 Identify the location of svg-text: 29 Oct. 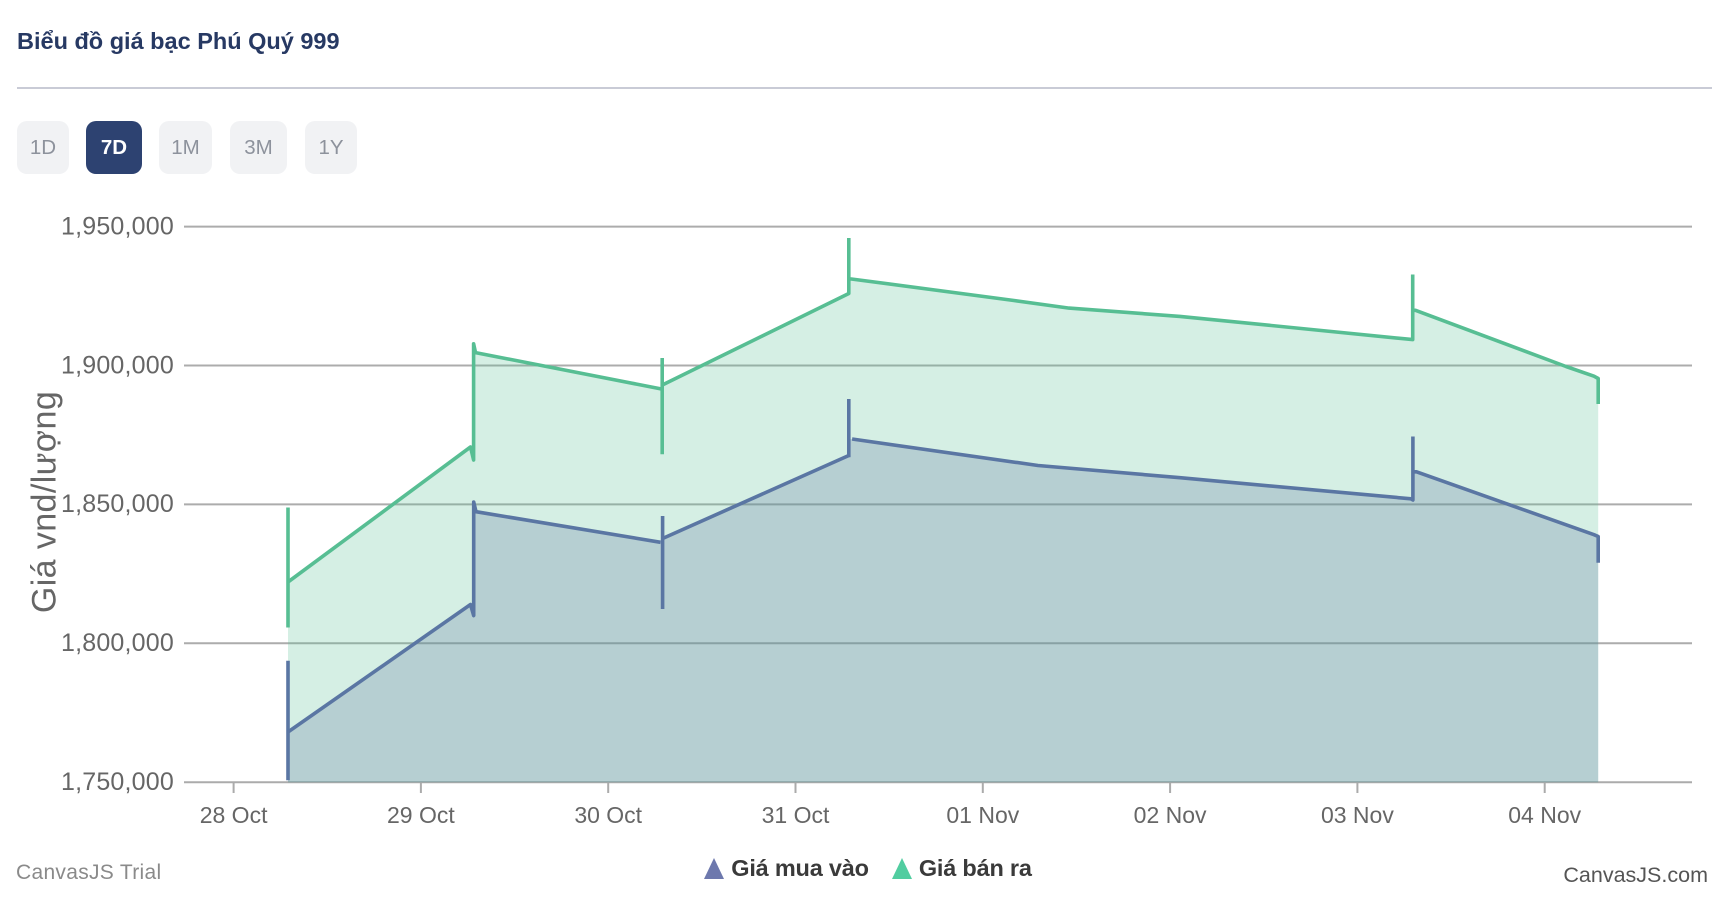
(421, 815).